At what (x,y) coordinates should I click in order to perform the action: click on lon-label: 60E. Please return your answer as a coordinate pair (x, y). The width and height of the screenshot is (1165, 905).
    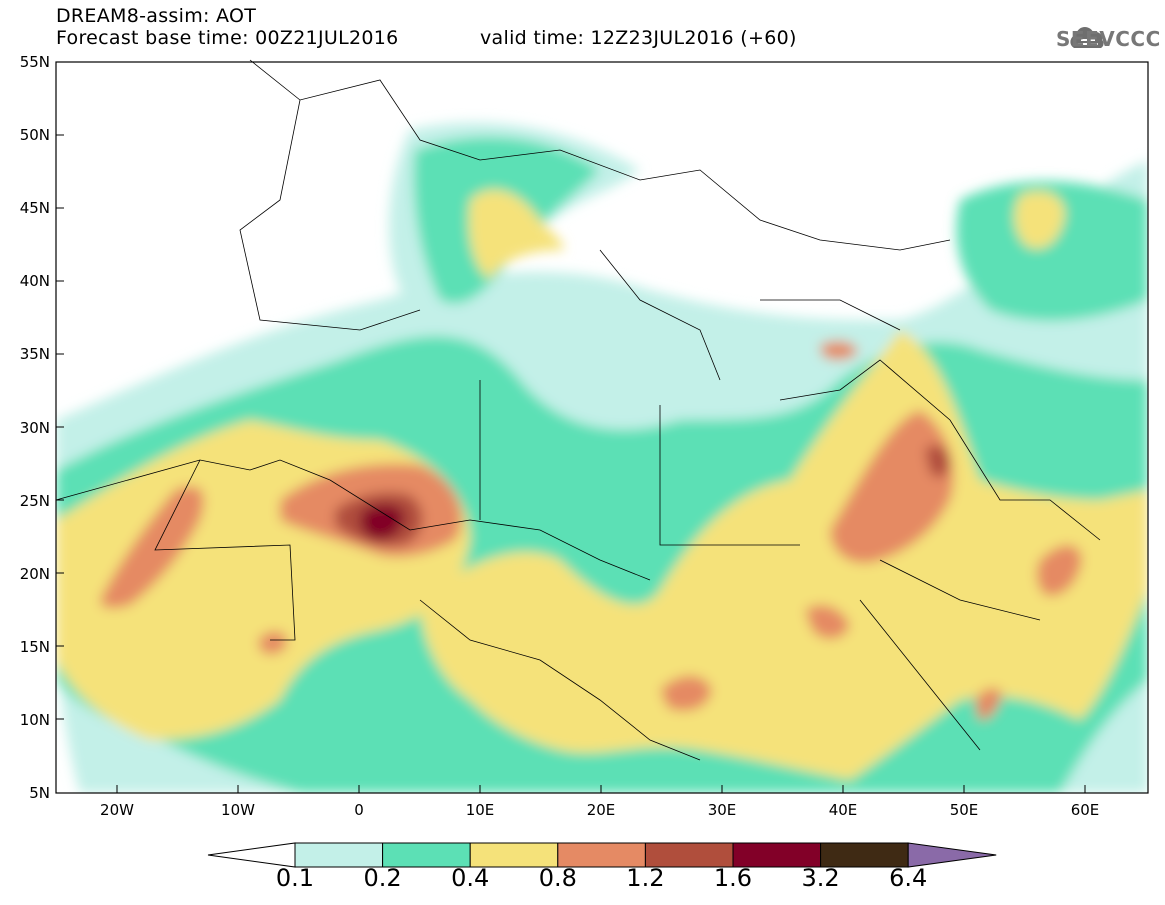
    Looking at the image, I should click on (1085, 810).